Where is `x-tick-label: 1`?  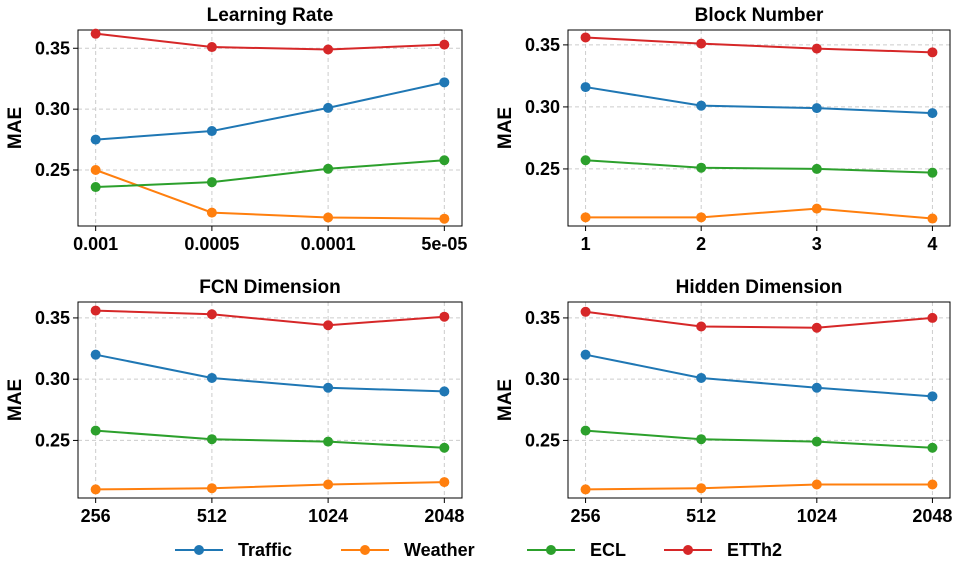
x-tick-label: 1 is located at coordinates (586, 244).